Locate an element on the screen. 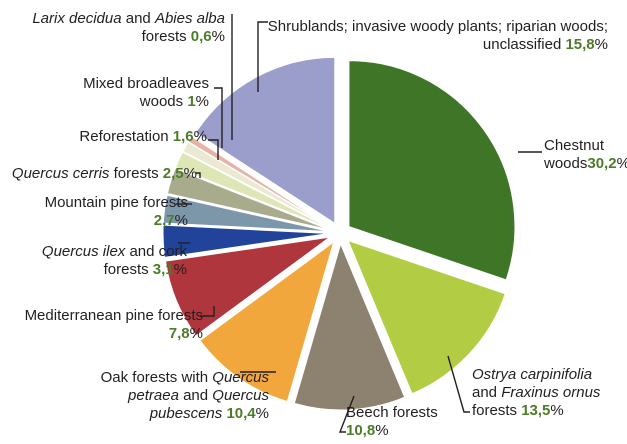  leader-line-quercus-cerris is located at coordinates (198, 175).